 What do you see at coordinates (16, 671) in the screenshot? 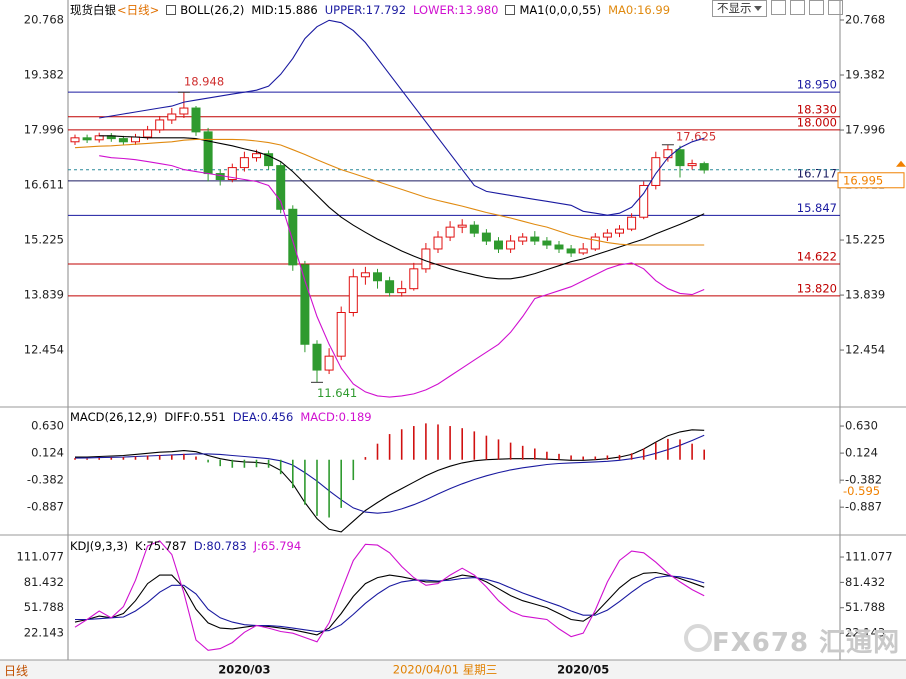
I see `period-tab: 日线` at bounding box center [16, 671].